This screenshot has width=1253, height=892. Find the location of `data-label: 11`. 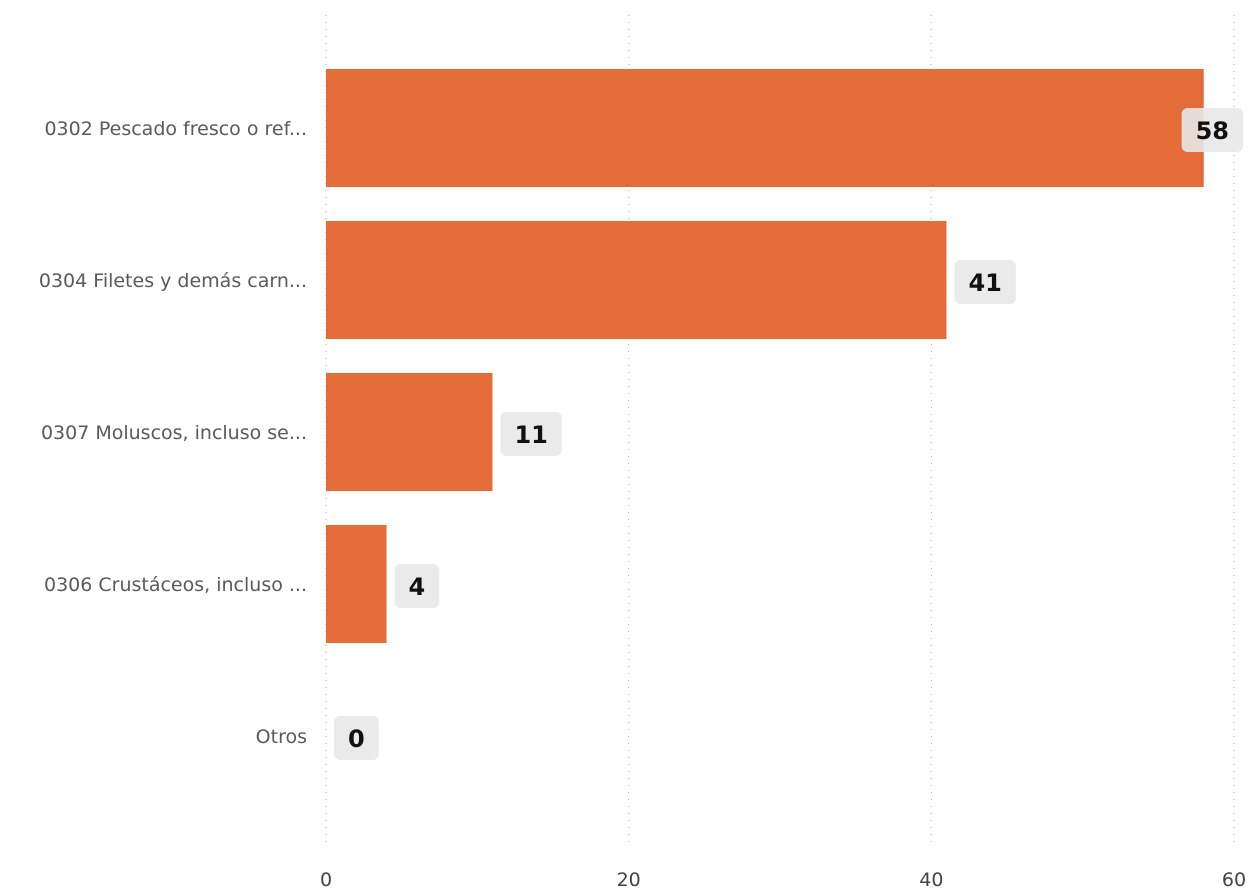

data-label: 11 is located at coordinates (530, 435).